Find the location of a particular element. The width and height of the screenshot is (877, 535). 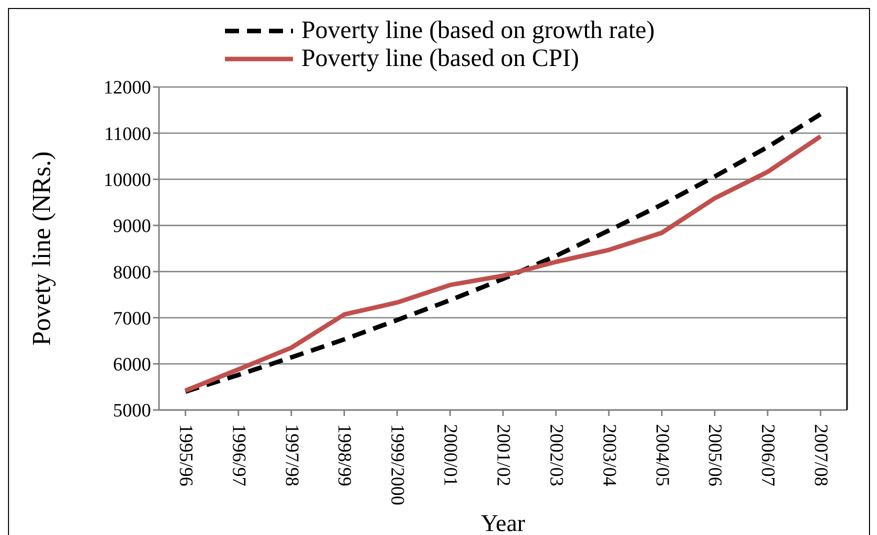

y-tick-label: 6000 is located at coordinates (132, 365).